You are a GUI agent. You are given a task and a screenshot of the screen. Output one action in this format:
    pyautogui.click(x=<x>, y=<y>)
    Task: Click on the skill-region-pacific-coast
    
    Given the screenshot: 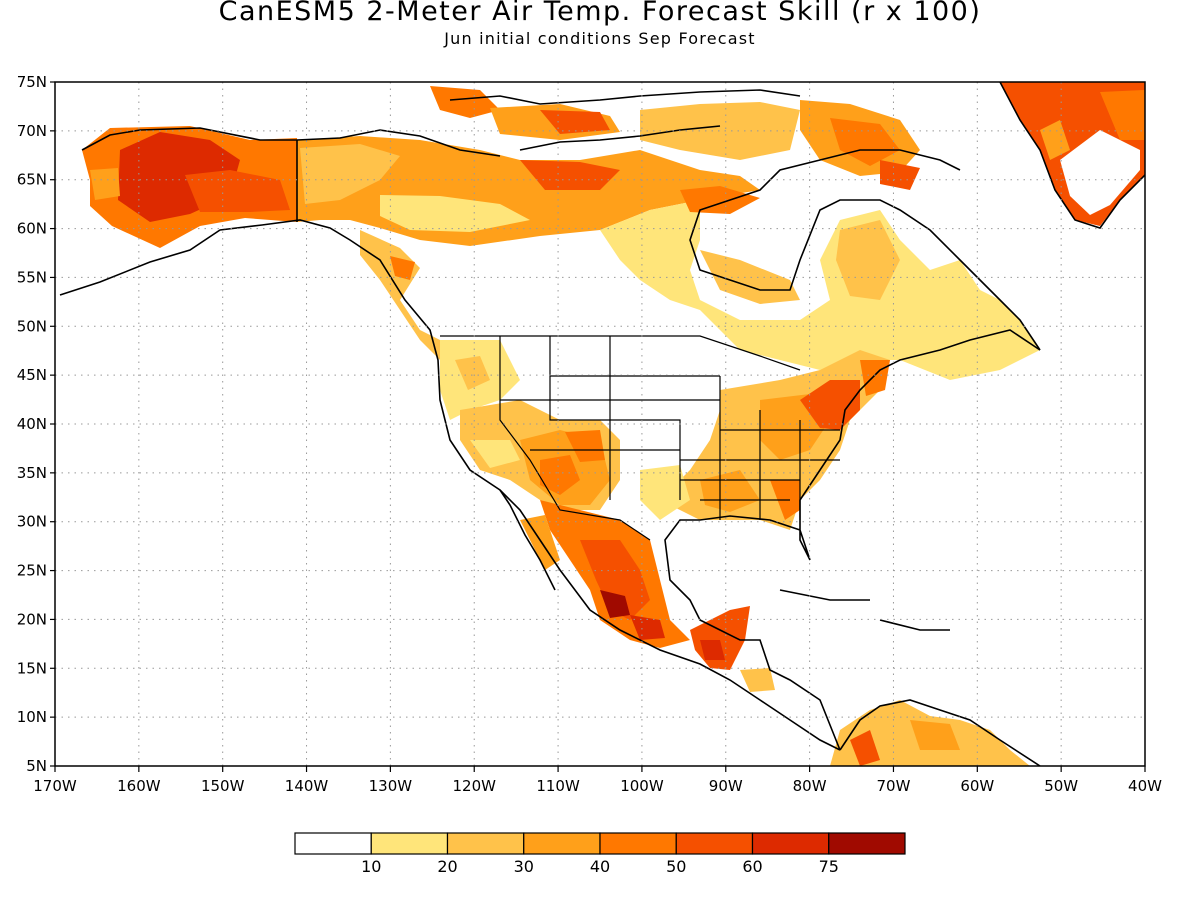 What is the action you would take?
    pyautogui.click(x=410, y=295)
    